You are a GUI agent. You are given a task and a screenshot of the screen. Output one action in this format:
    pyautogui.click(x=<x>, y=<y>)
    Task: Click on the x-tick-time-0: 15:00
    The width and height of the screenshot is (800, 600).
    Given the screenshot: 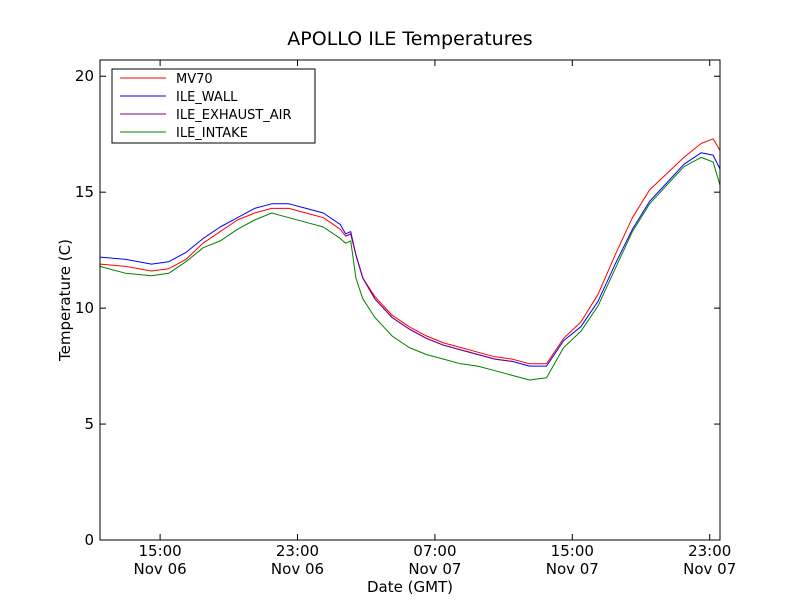 What is the action you would take?
    pyautogui.click(x=159, y=551)
    